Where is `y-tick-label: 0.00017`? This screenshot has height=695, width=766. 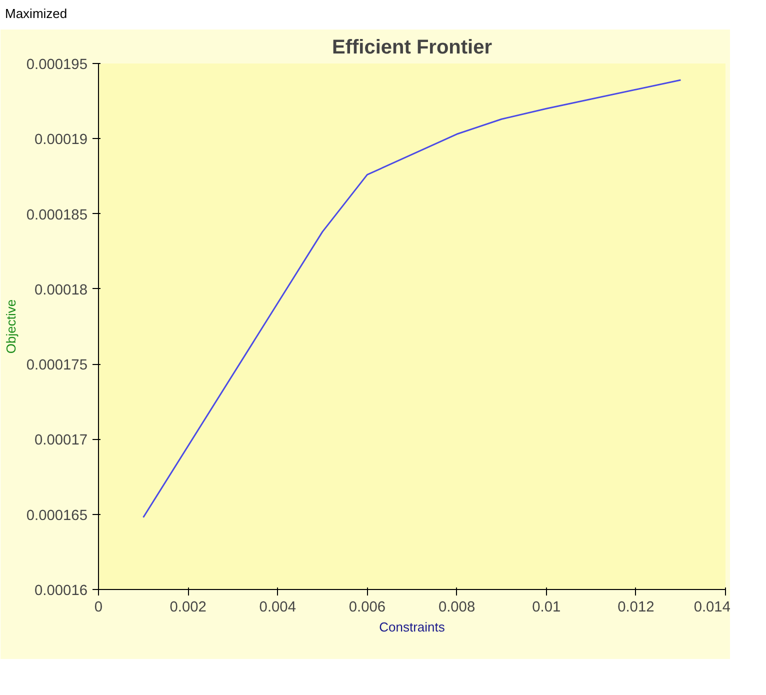 y-tick-label: 0.00017 is located at coordinates (61, 440).